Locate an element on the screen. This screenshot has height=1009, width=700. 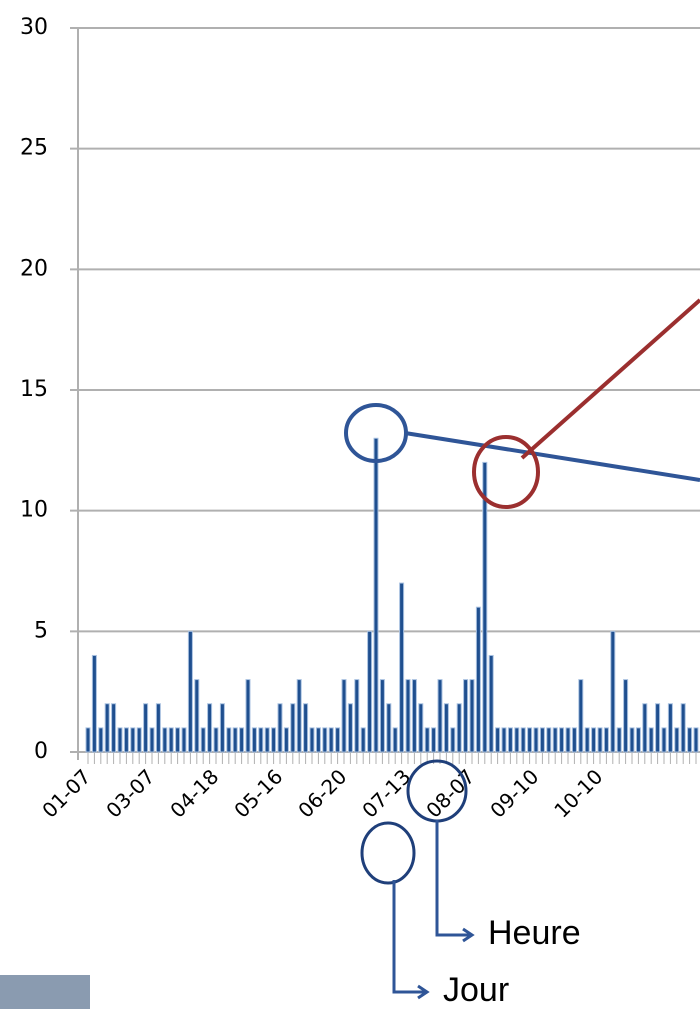
y-tick-label: 30 is located at coordinates (34, 27).